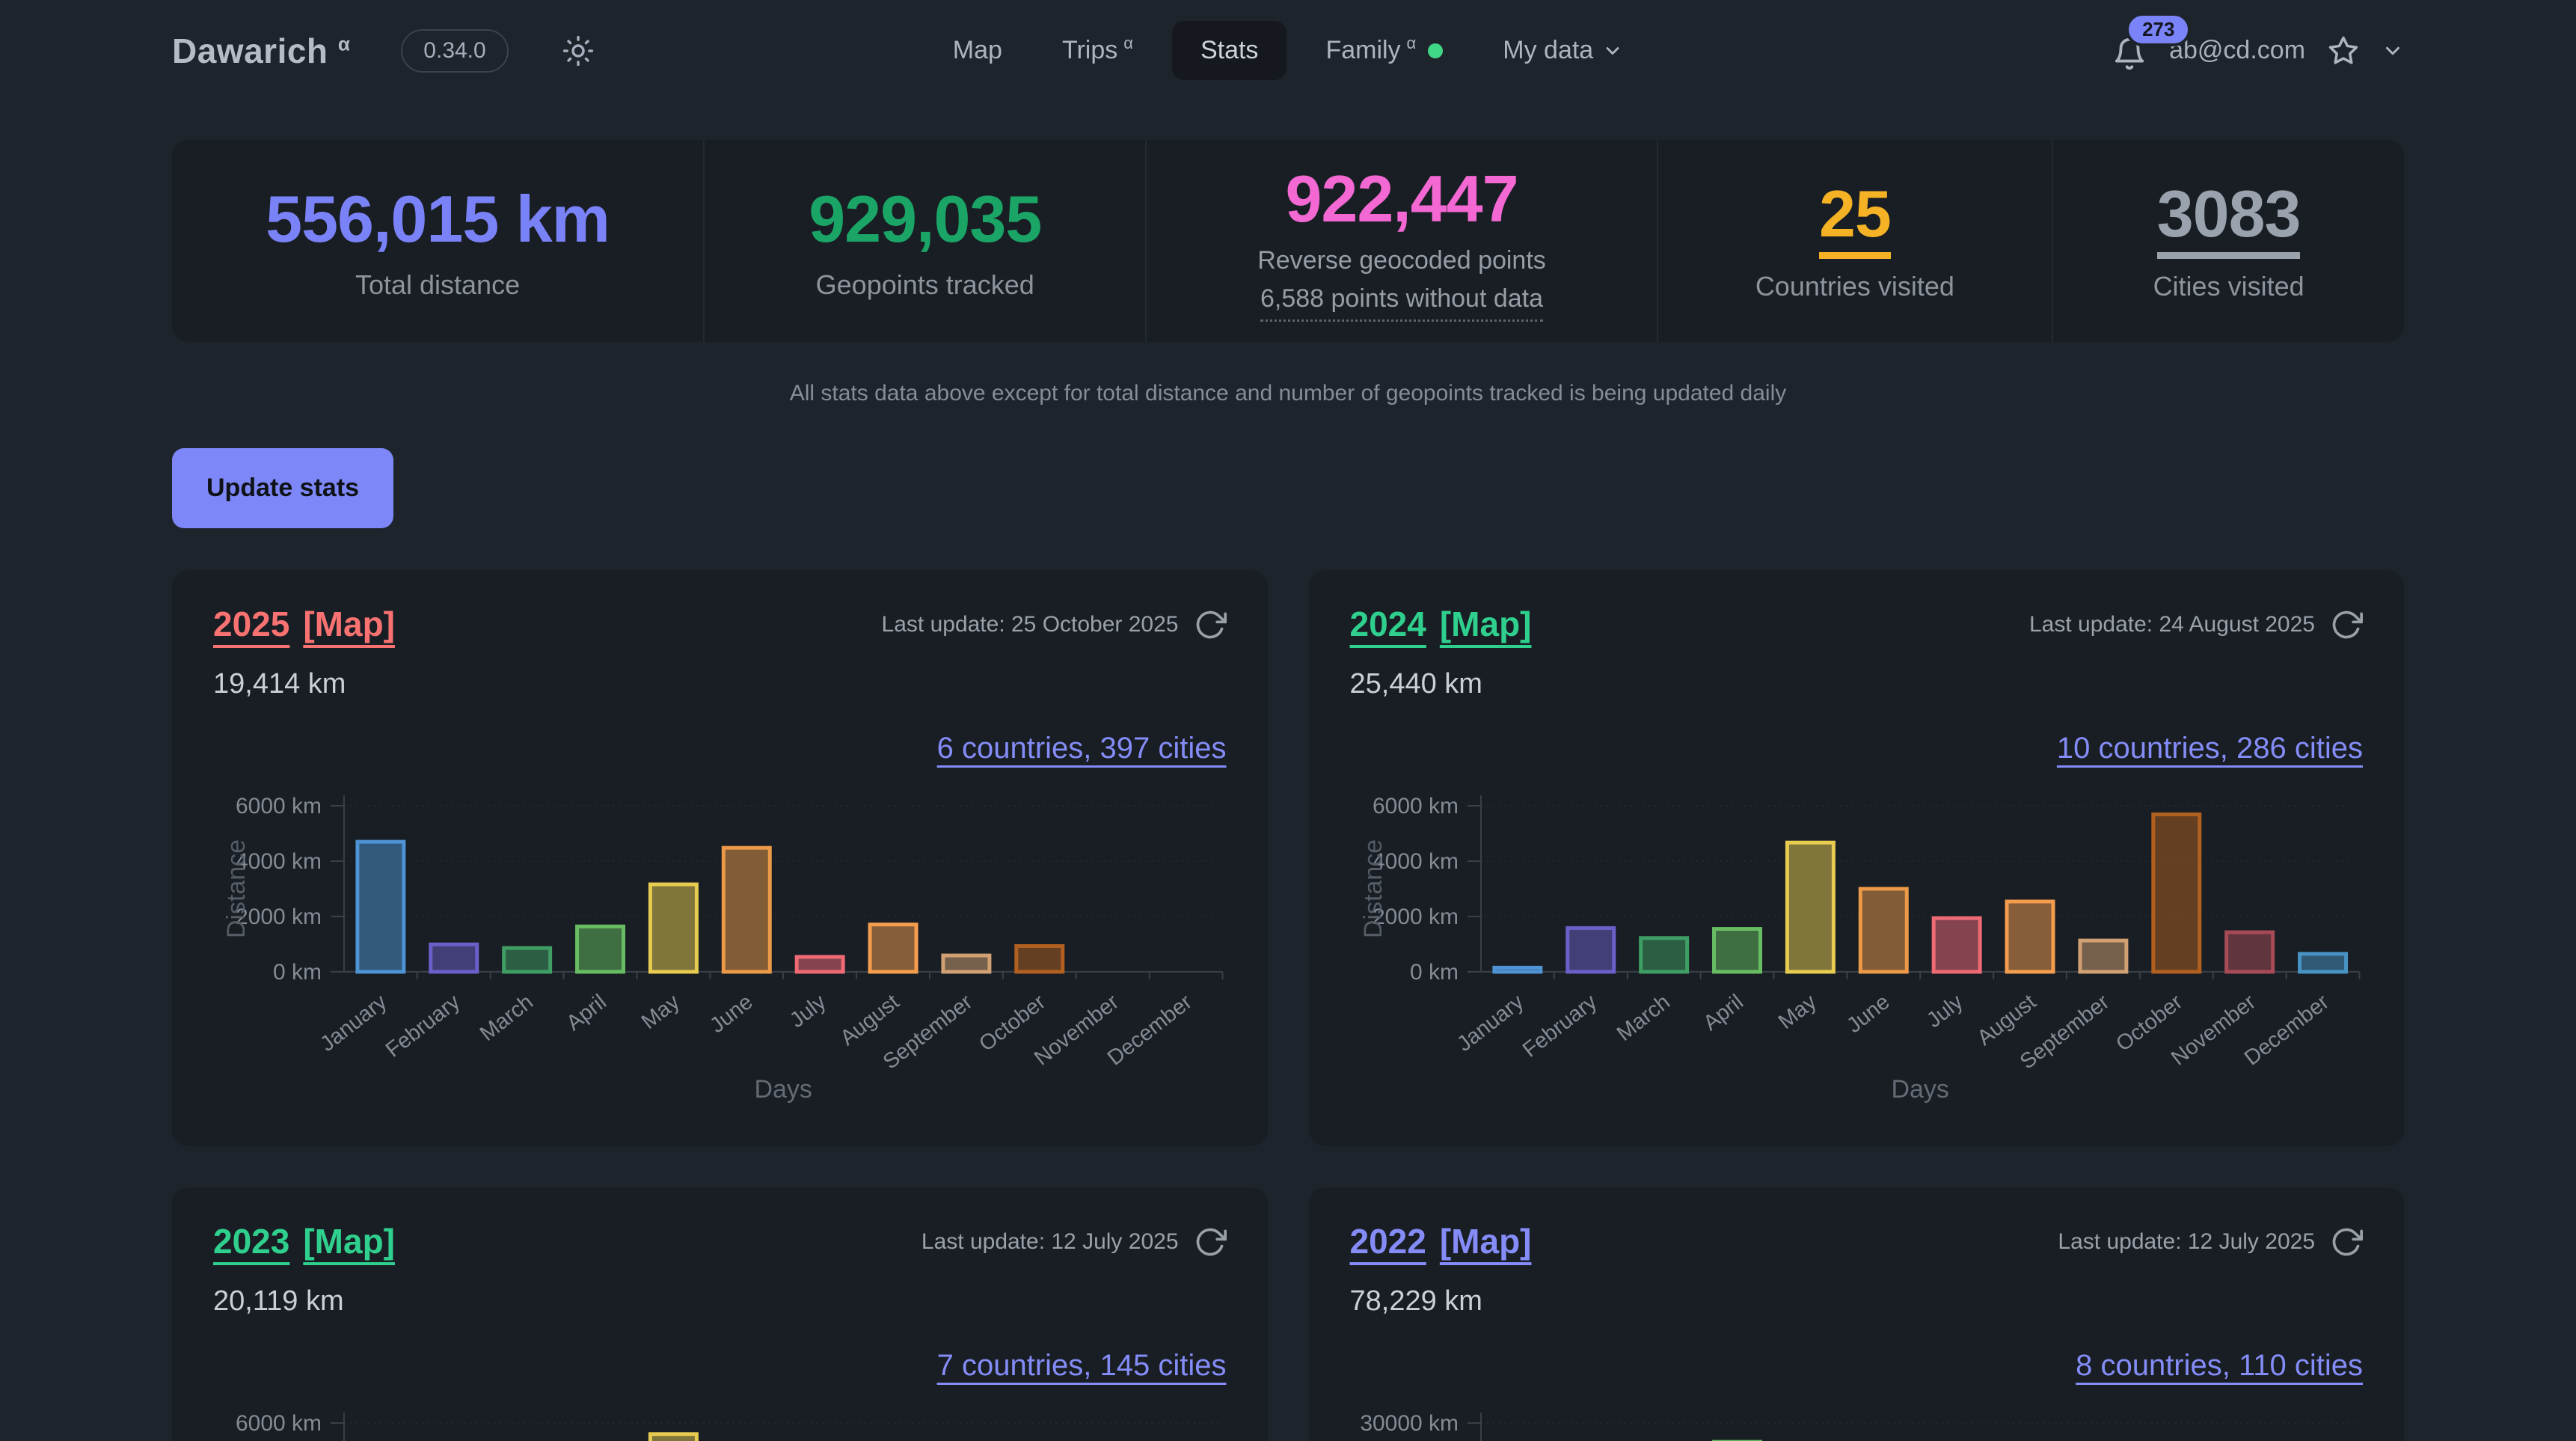 Image resolution: width=2576 pixels, height=1441 pixels. I want to click on year-link: 2024, so click(1387, 624).